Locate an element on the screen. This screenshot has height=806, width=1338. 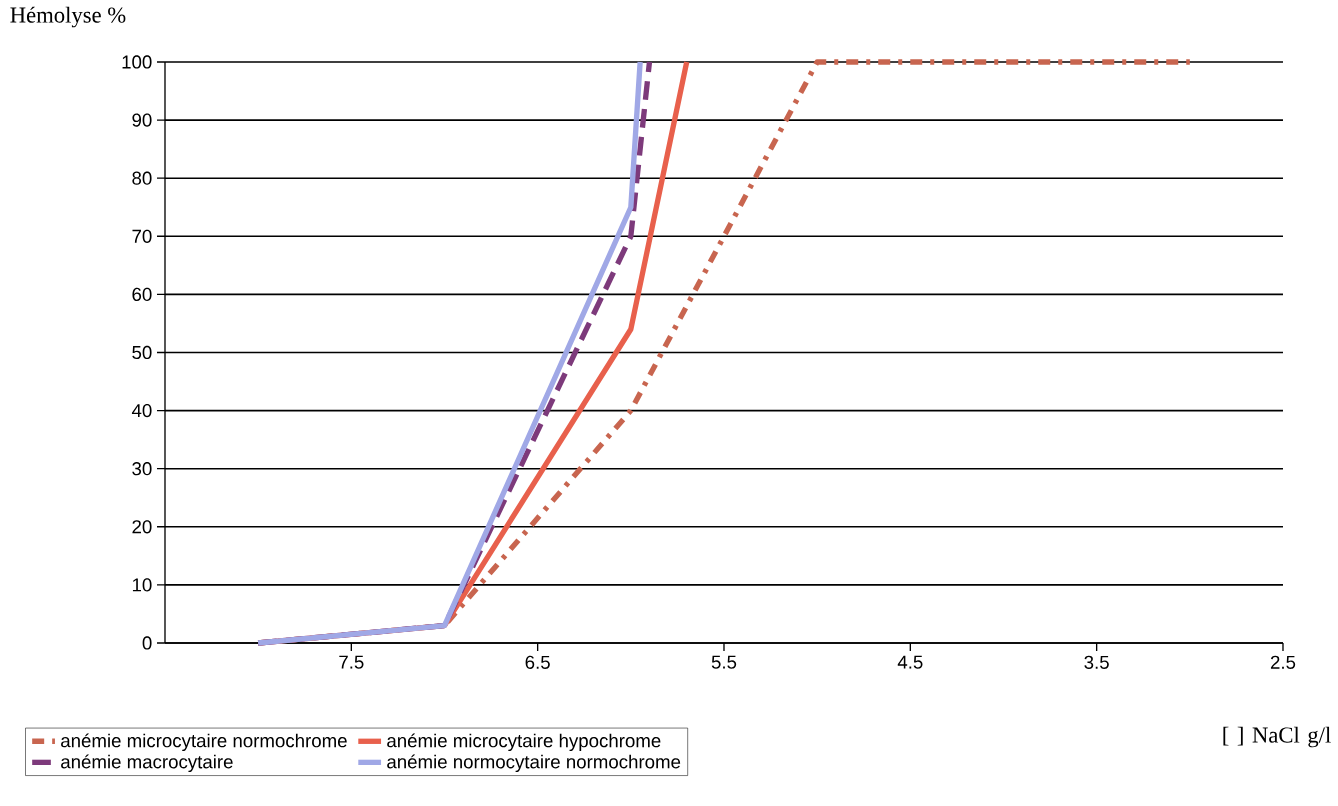
x-tick-label: 5.5 is located at coordinates (724, 662).